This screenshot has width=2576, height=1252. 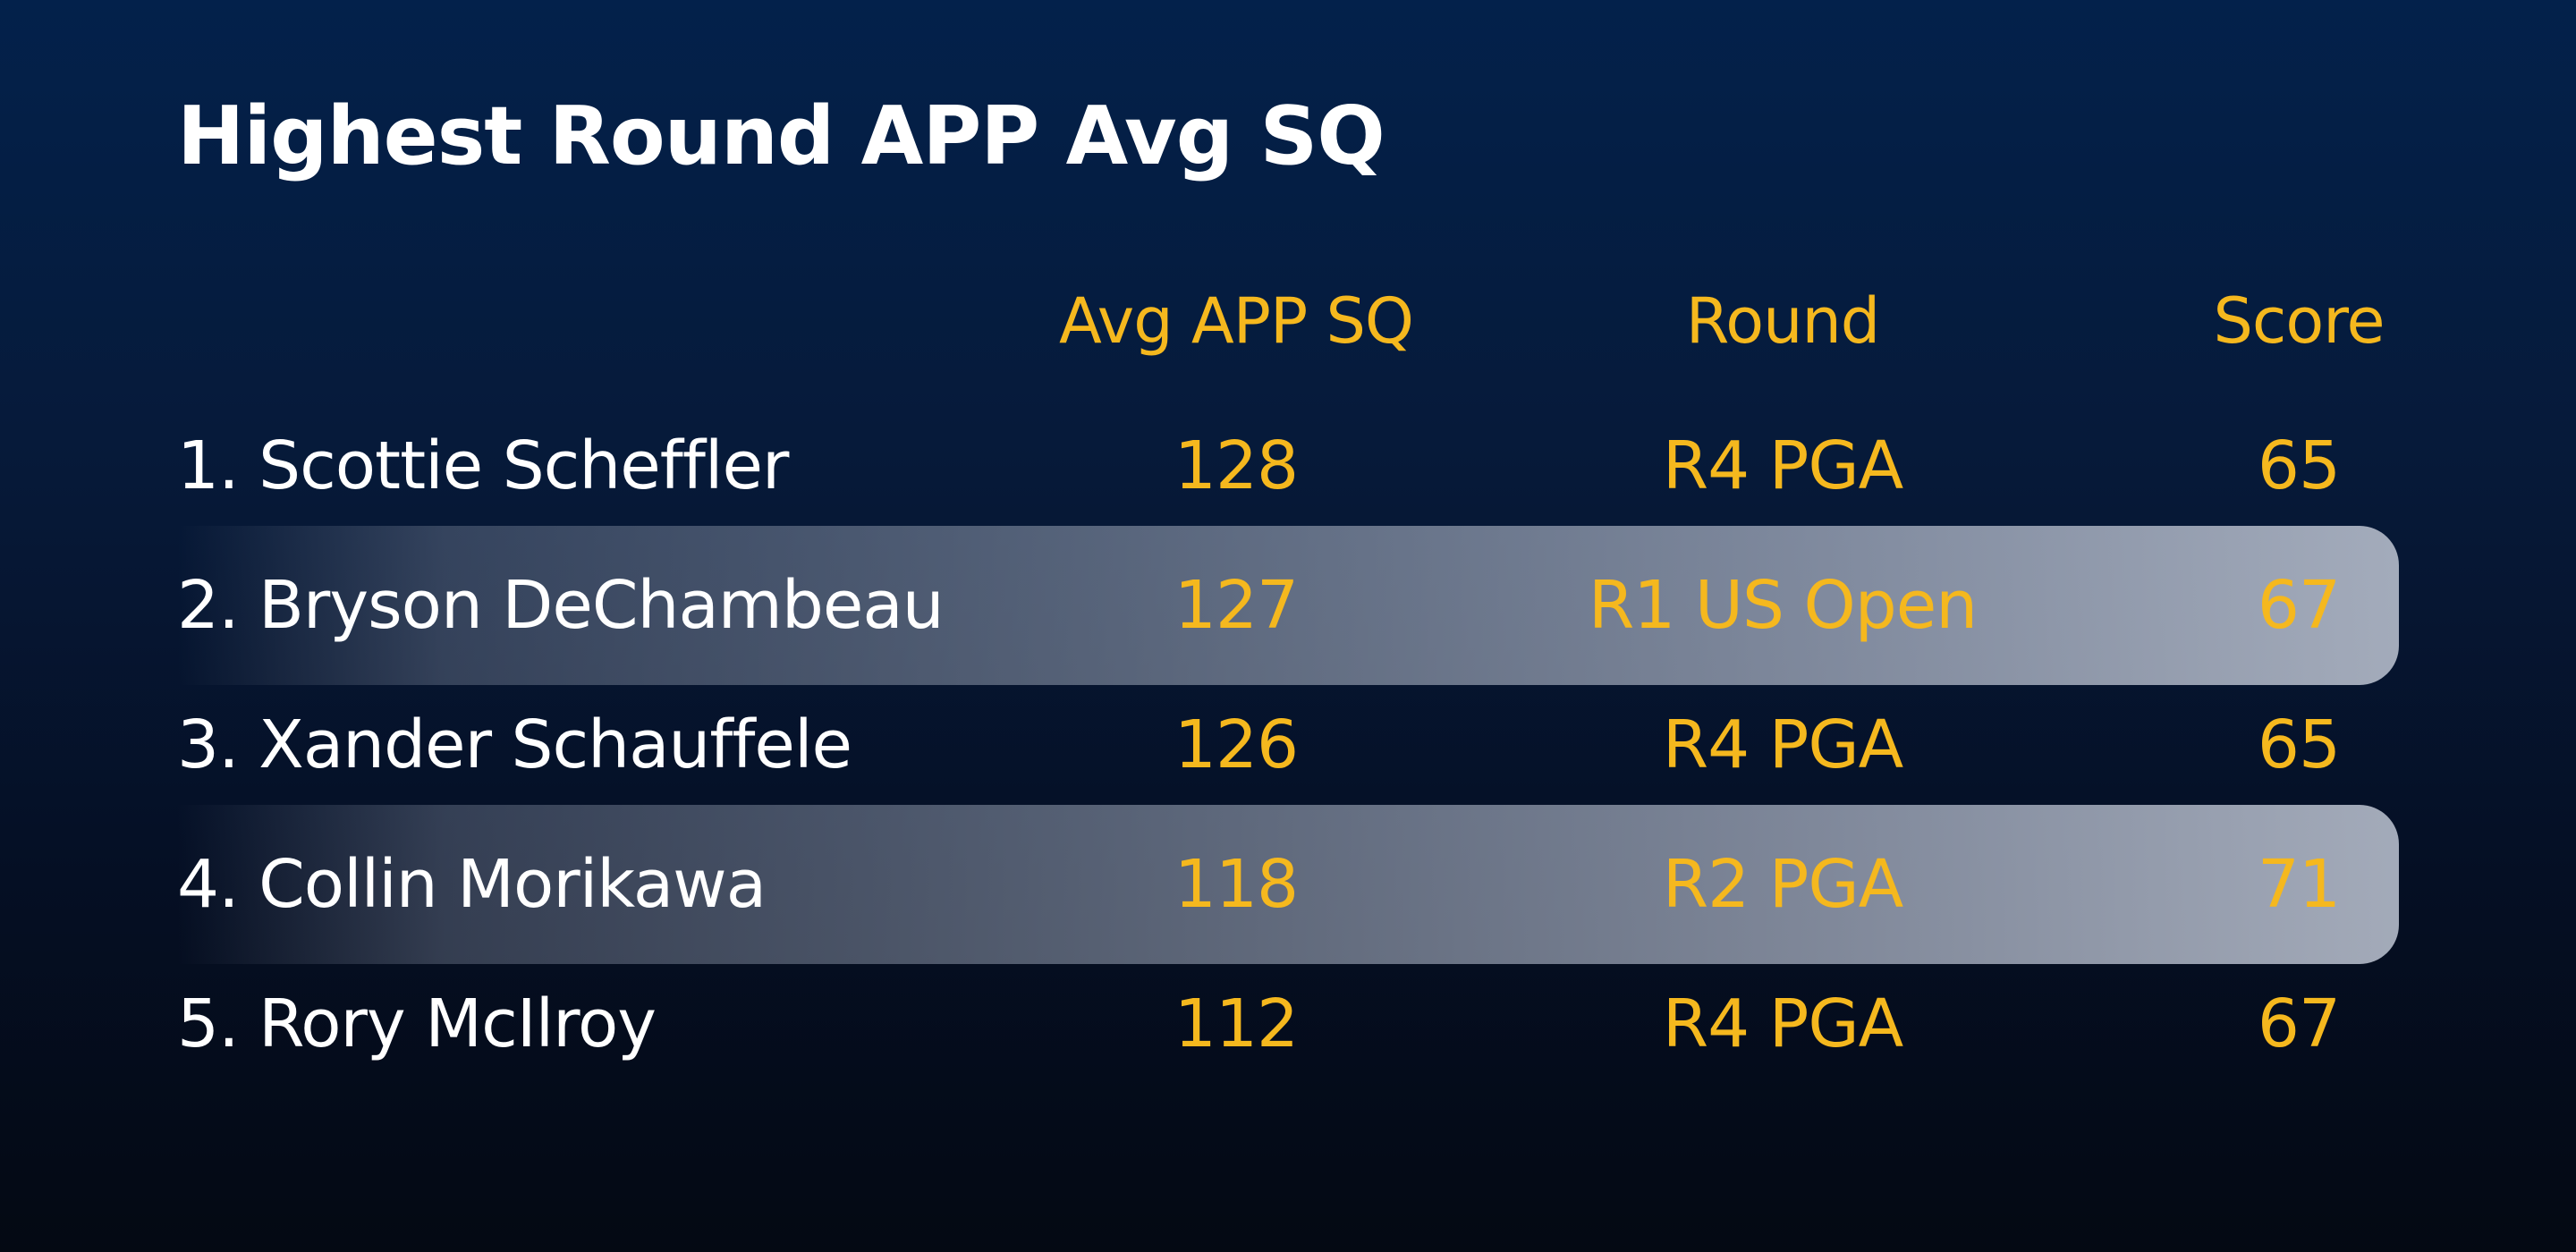 I want to click on player-name: 3. Xander Schauffele, so click(x=514, y=744).